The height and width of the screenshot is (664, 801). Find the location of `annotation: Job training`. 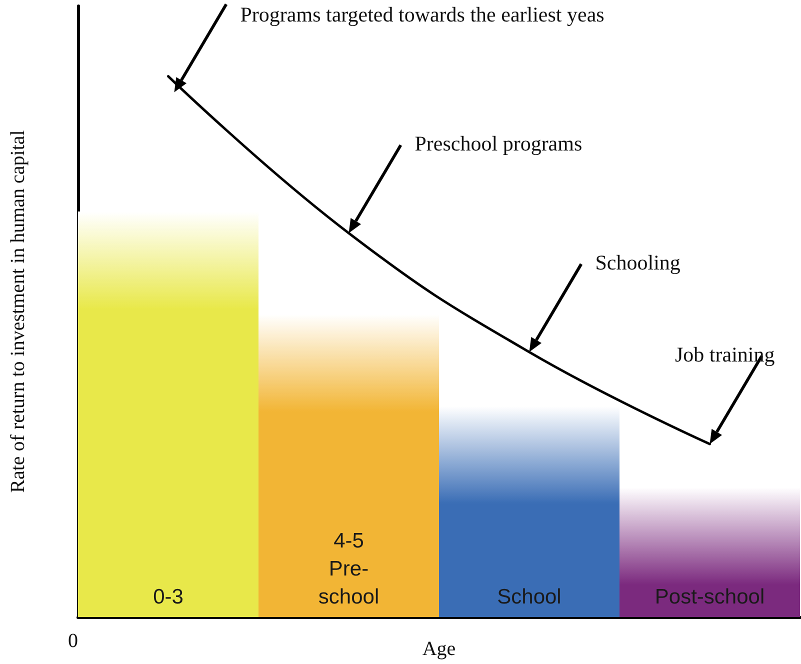

annotation: Job training is located at coordinates (725, 354).